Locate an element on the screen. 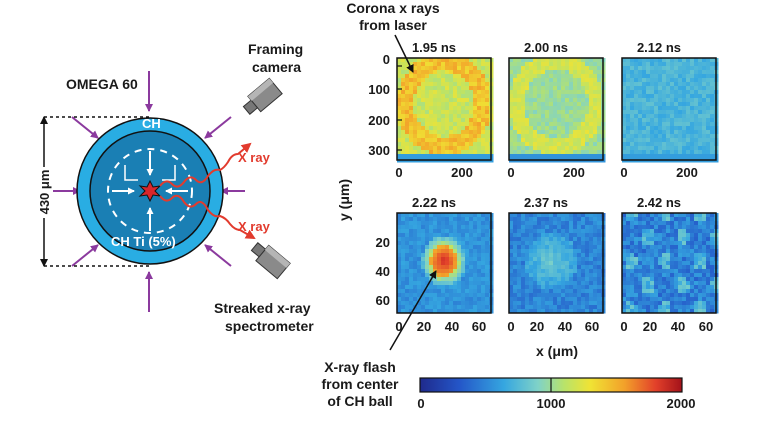 Image resolution: width=760 pixels, height=433 pixels. xray-label-bottom: X ray is located at coordinates (254, 226).